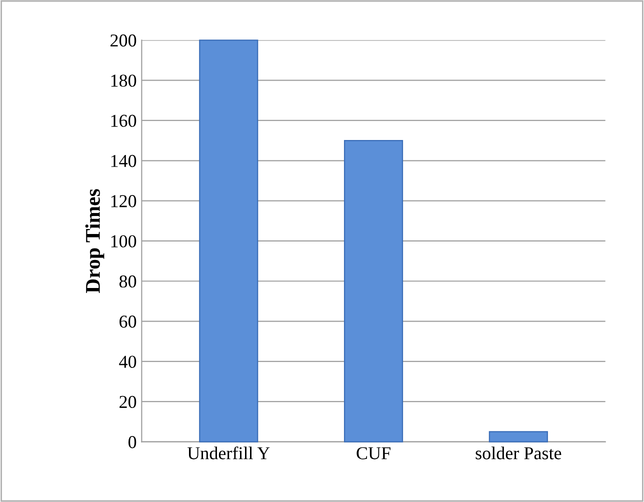 The image size is (644, 502). I want to click on y-tick-label: 160, so click(123, 120).